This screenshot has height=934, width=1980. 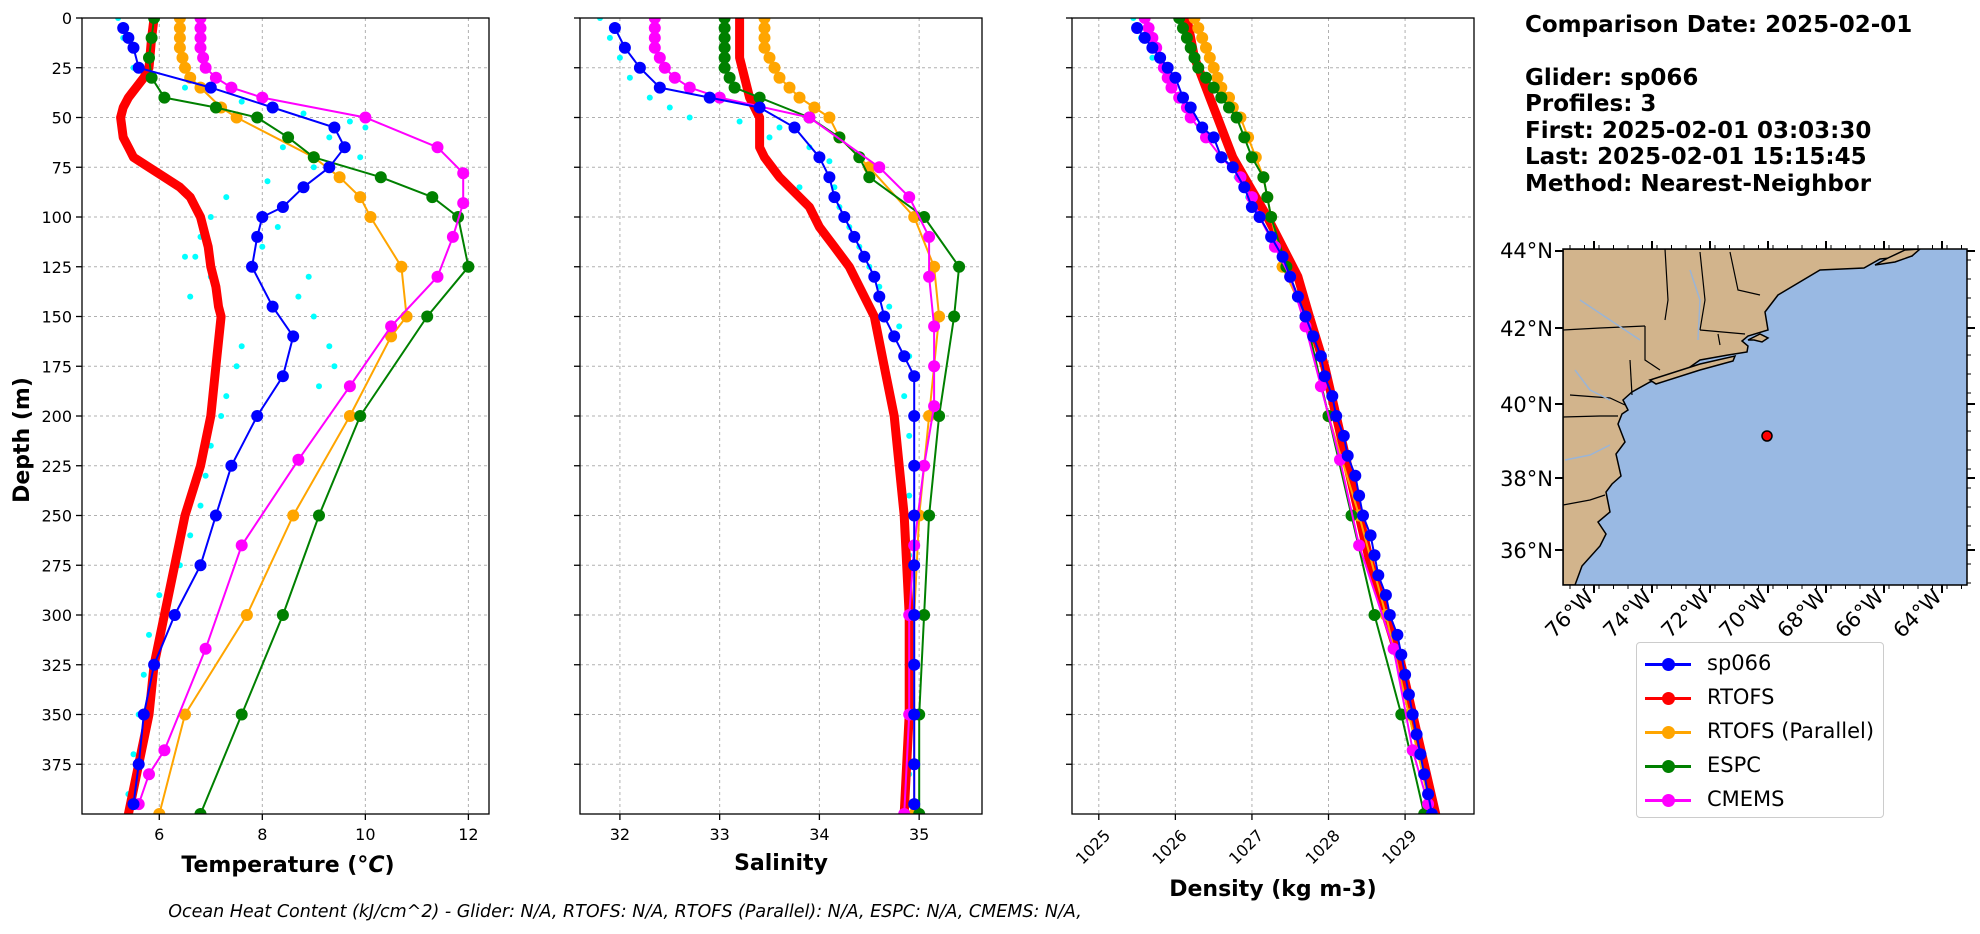 I want to click on x-tick-label: 34, so click(x=819, y=834).